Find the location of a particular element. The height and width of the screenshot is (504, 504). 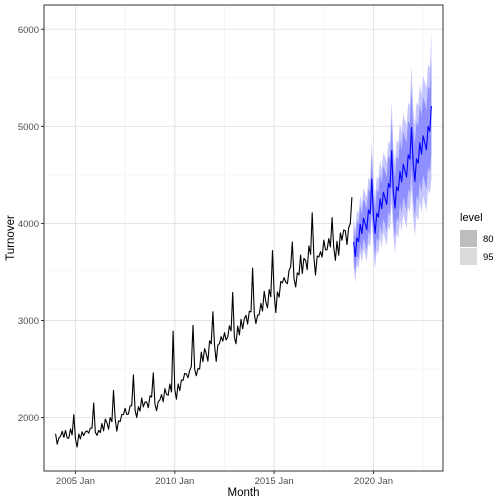

y-tick-label: 2000 is located at coordinates (28, 418).